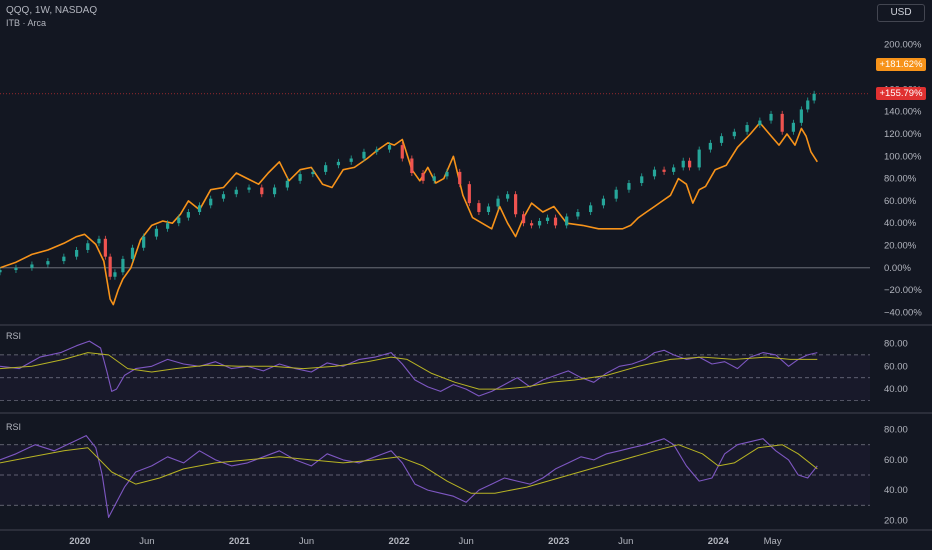  Describe the element at coordinates (903, 112) in the screenshot. I see `y-tick-label: 140.00%` at that location.